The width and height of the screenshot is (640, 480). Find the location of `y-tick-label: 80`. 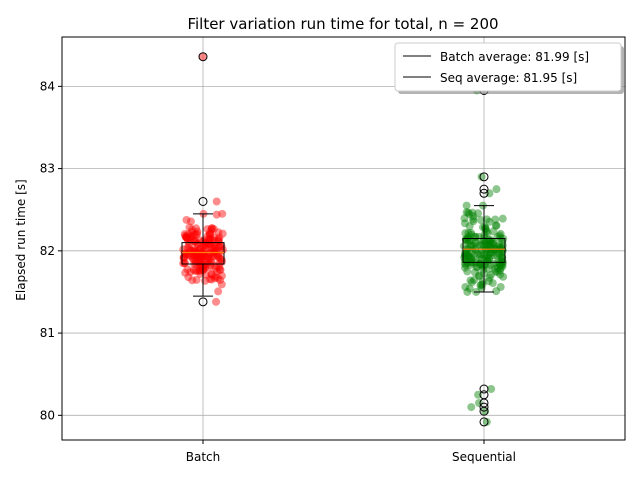

y-tick-label: 80 is located at coordinates (47, 415).